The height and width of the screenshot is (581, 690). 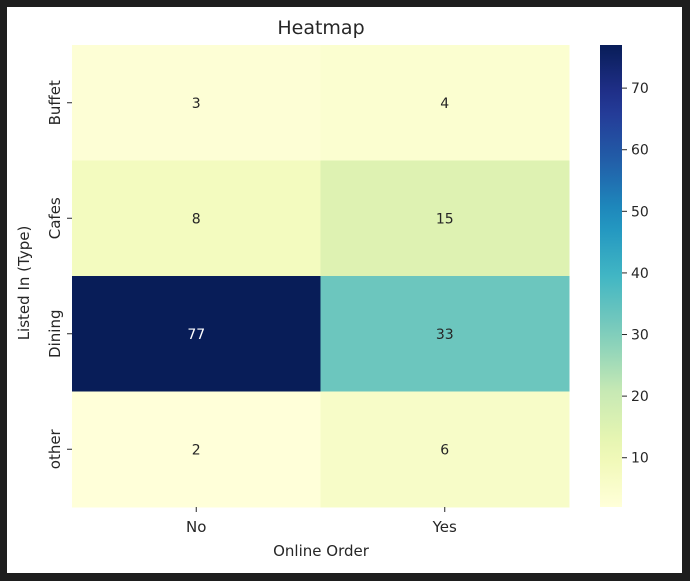 I want to click on x-tick-label: No, so click(x=196, y=527).